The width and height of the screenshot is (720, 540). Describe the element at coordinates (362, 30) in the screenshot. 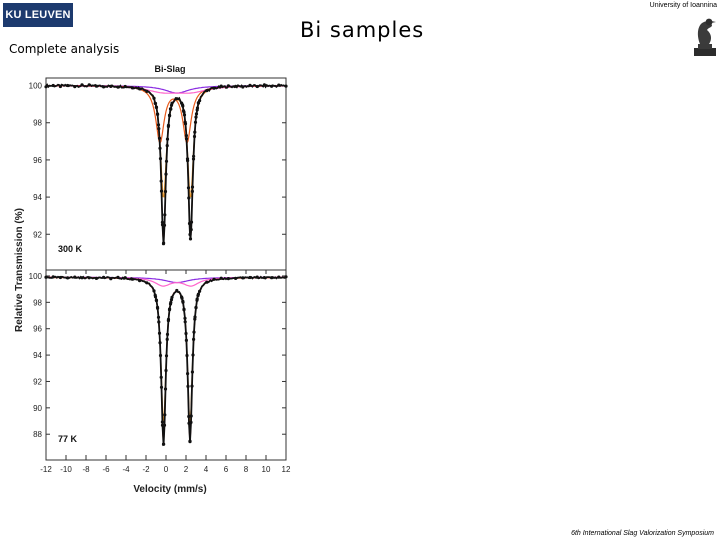

I see `slide-title: Bi samples` at that location.